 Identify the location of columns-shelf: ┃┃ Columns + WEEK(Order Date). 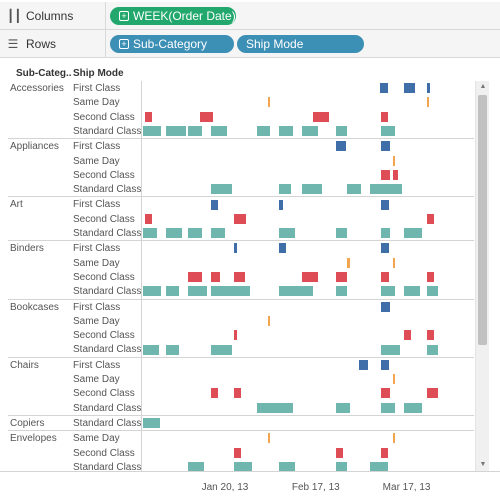
(250, 16).